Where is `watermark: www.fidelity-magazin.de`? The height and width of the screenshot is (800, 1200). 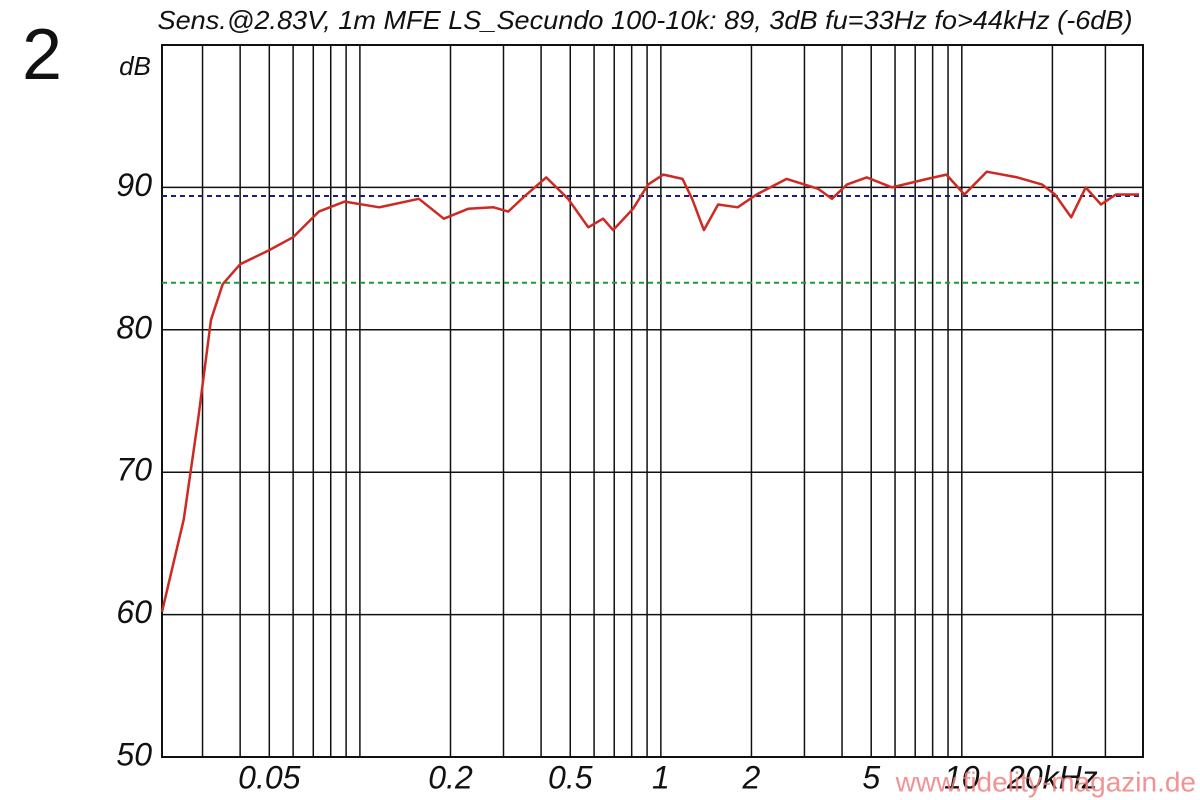
watermark: www.fidelity-magazin.de is located at coordinates (1045, 781).